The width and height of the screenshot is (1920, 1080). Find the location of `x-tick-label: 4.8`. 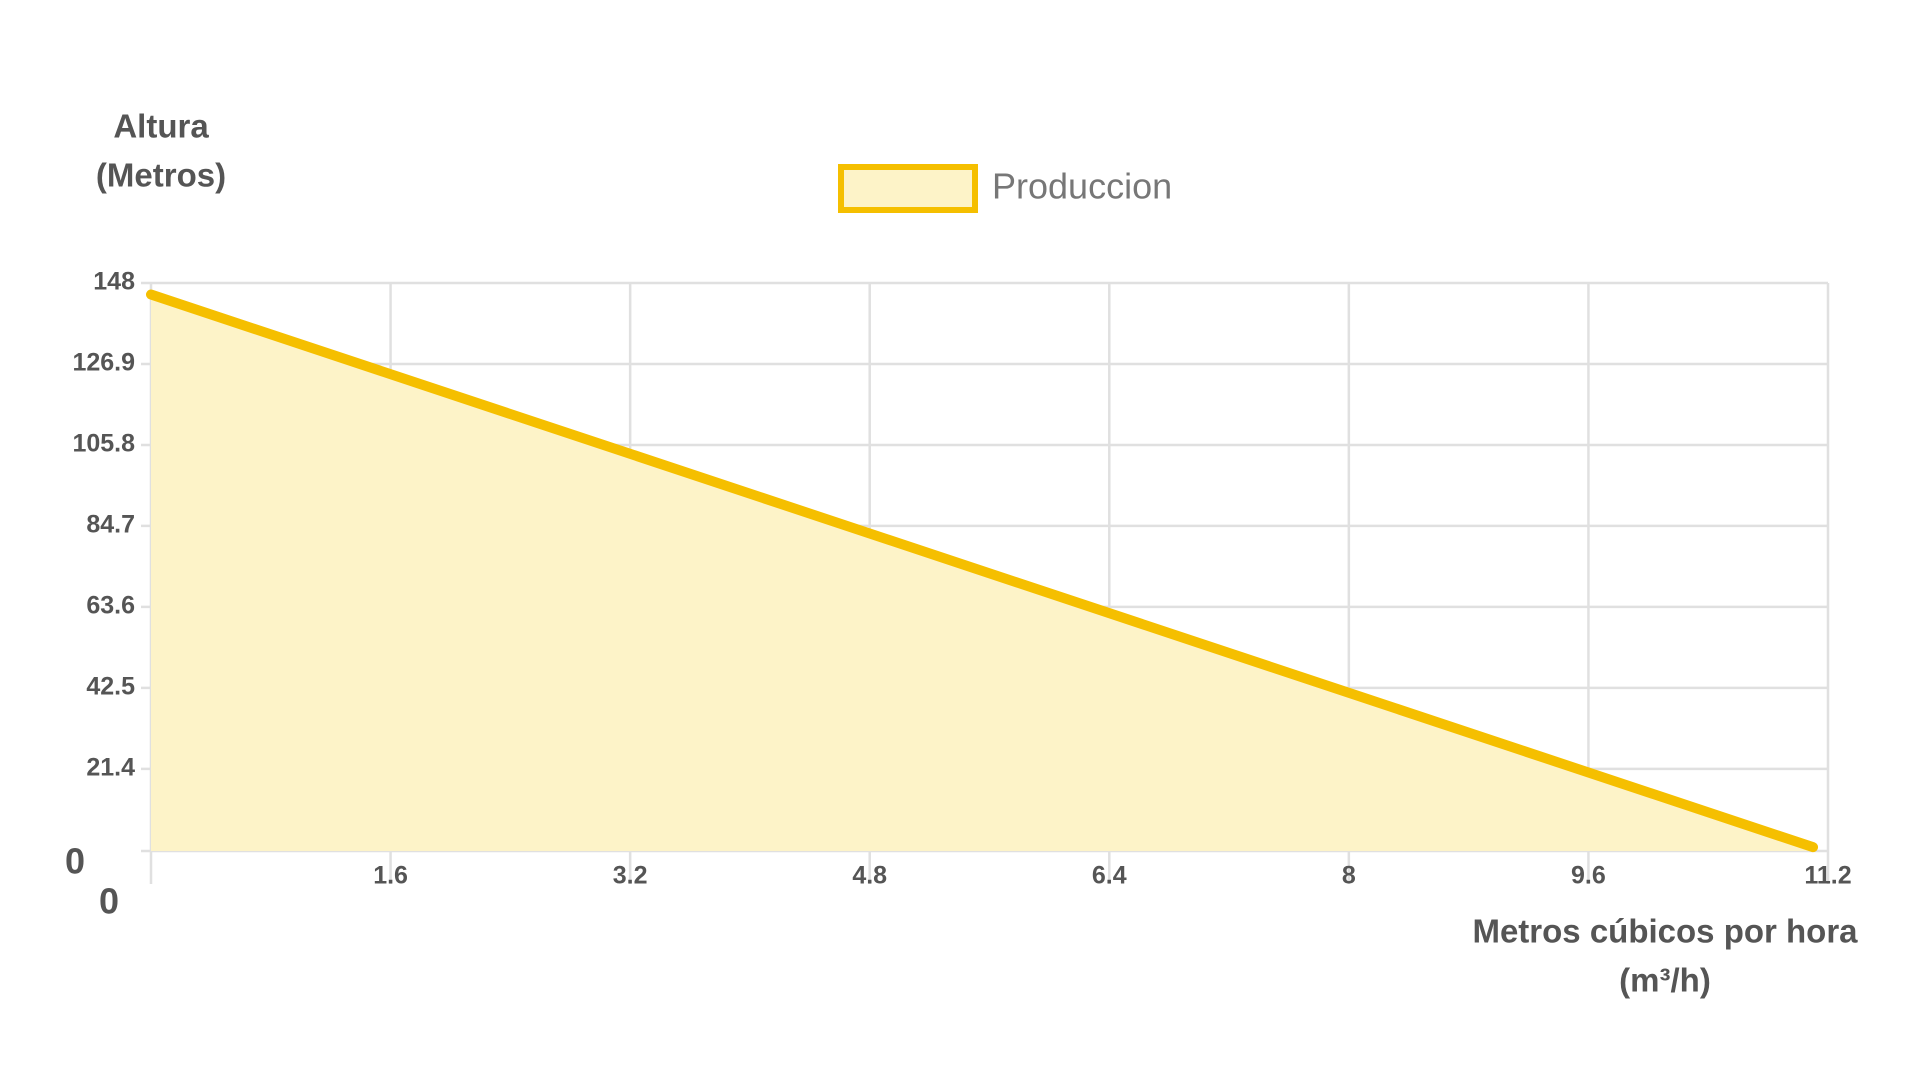

x-tick-label: 4.8 is located at coordinates (869, 876).